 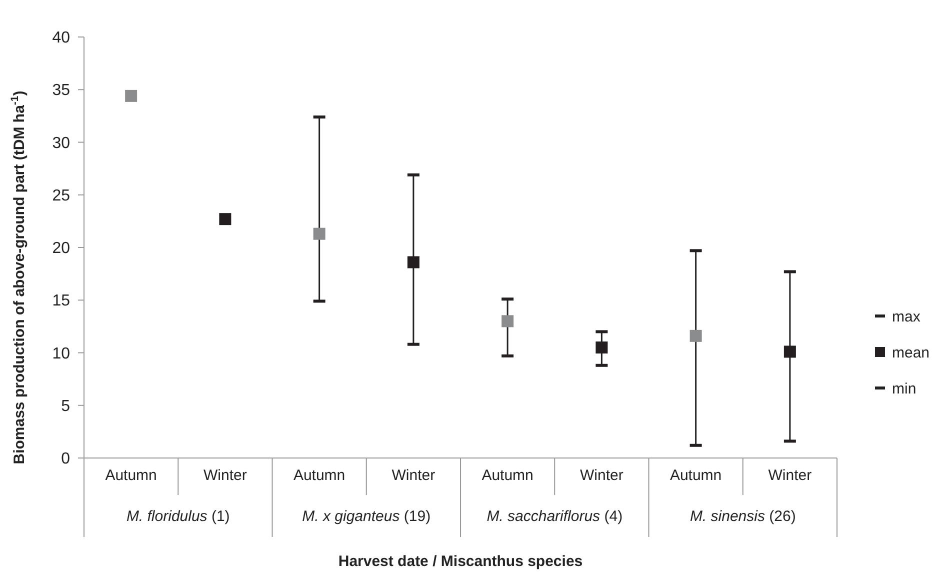 I want to click on text: M. floridulus (1), so click(x=178, y=516).